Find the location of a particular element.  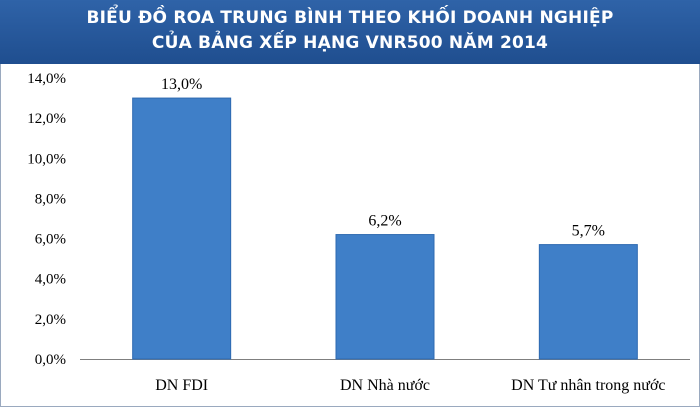

y-tick-label: 2,0% is located at coordinates (50, 320).